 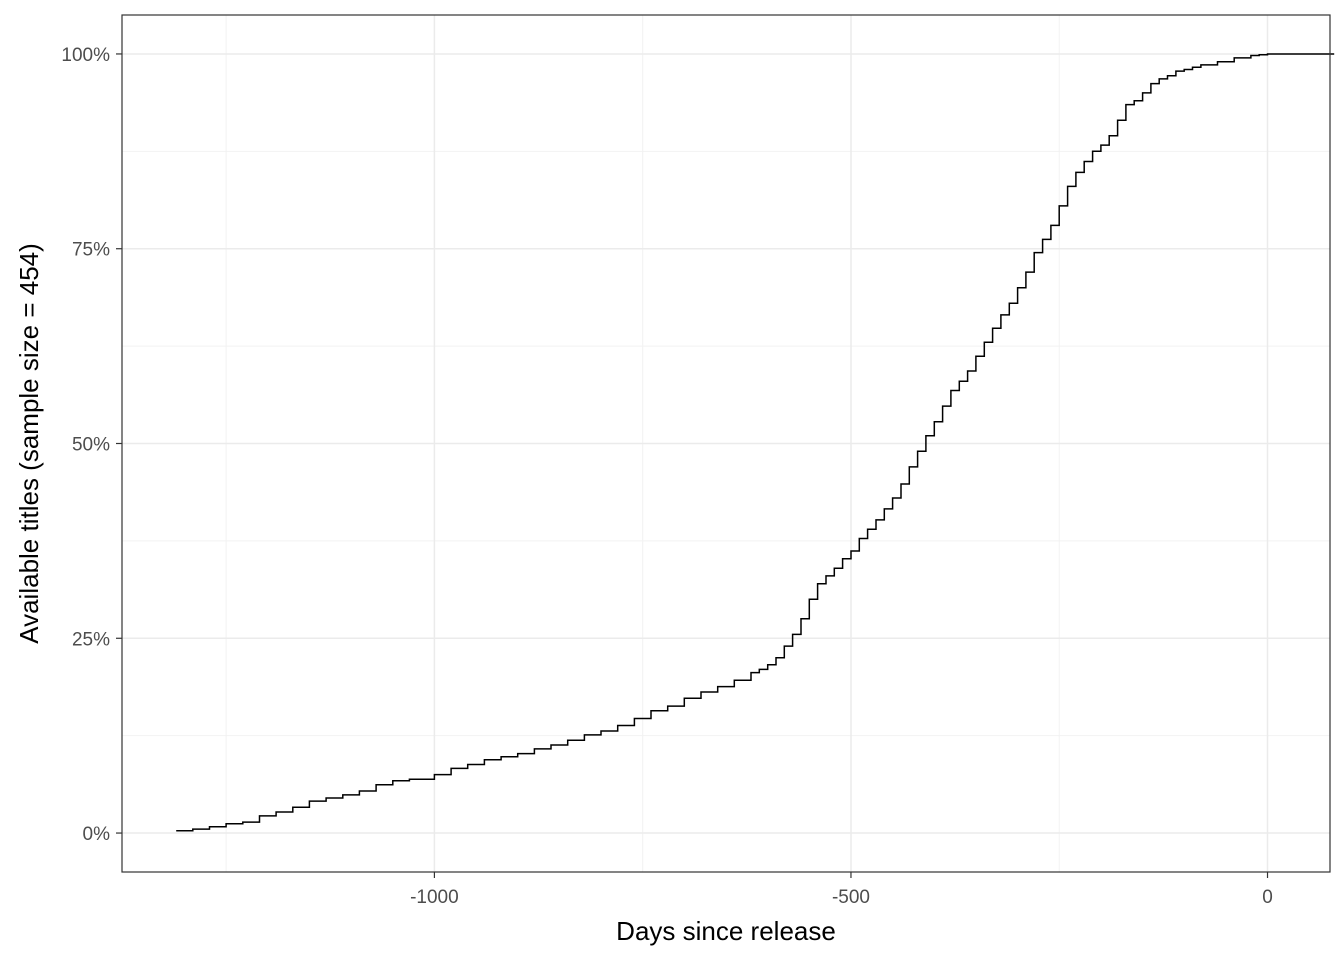 I want to click on y-tick-label: 100%, so click(x=85, y=55).